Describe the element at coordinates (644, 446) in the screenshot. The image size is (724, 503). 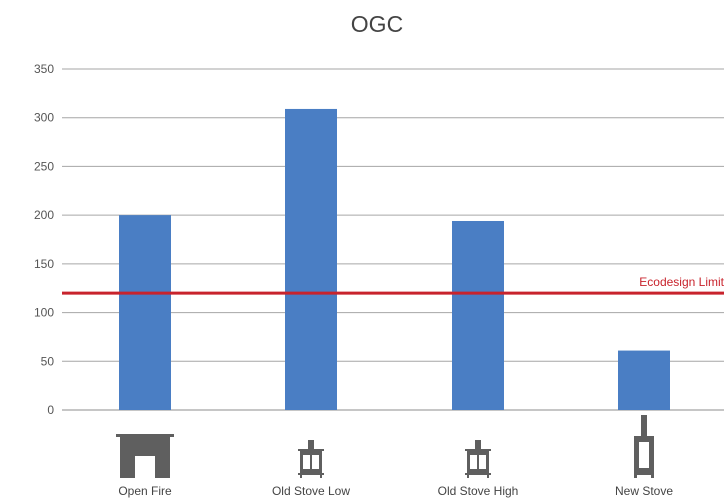
I see `new-stove-icon` at that location.